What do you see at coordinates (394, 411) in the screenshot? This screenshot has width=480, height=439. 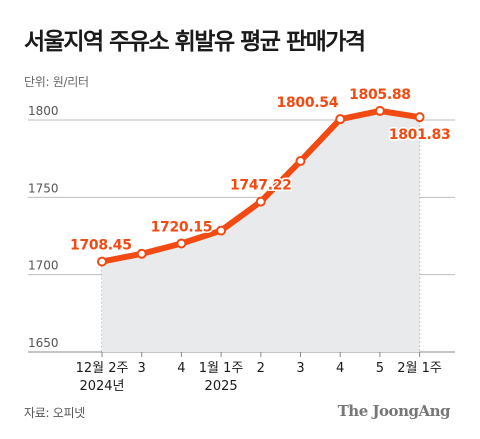 I see `brand-logo: The JoongAng` at bounding box center [394, 411].